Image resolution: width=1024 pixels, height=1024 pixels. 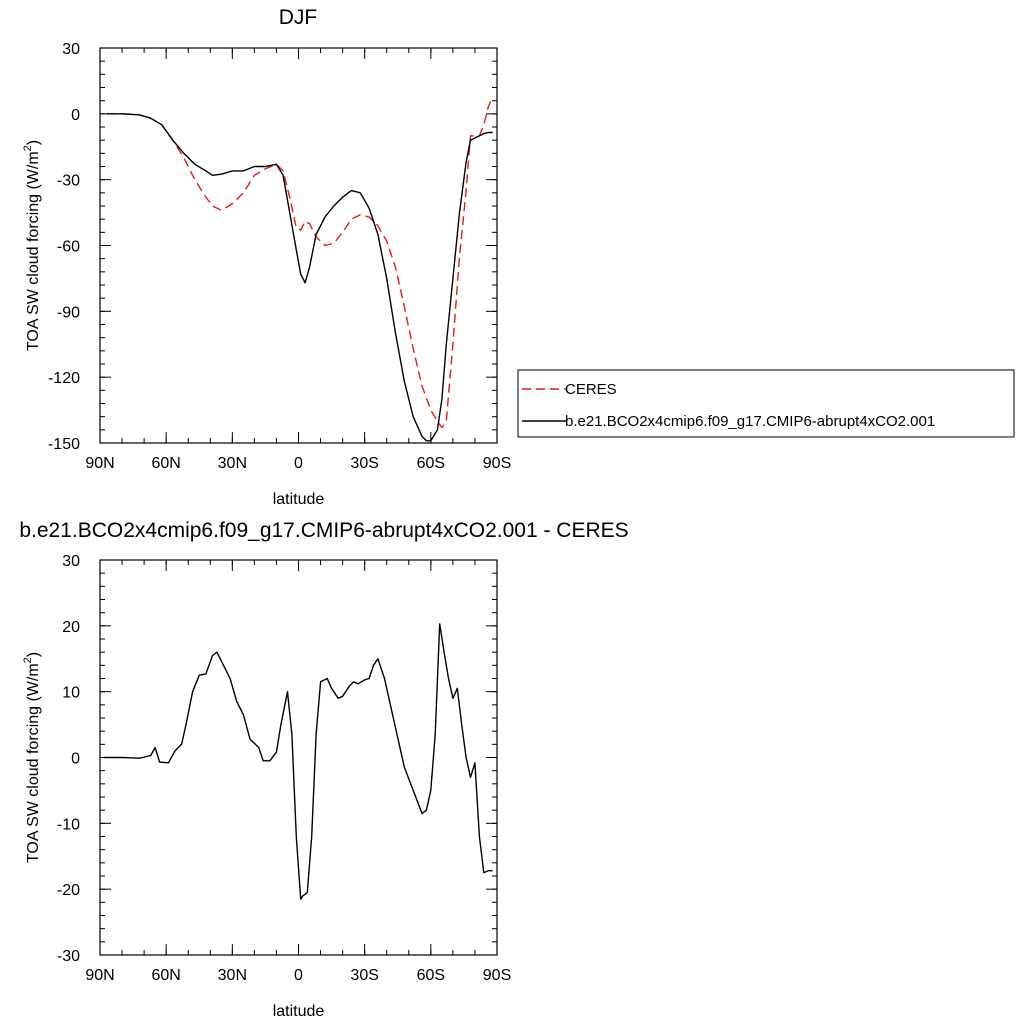 What do you see at coordinates (68, 247) in the screenshot?
I see `y-tick-label: -60` at bounding box center [68, 247].